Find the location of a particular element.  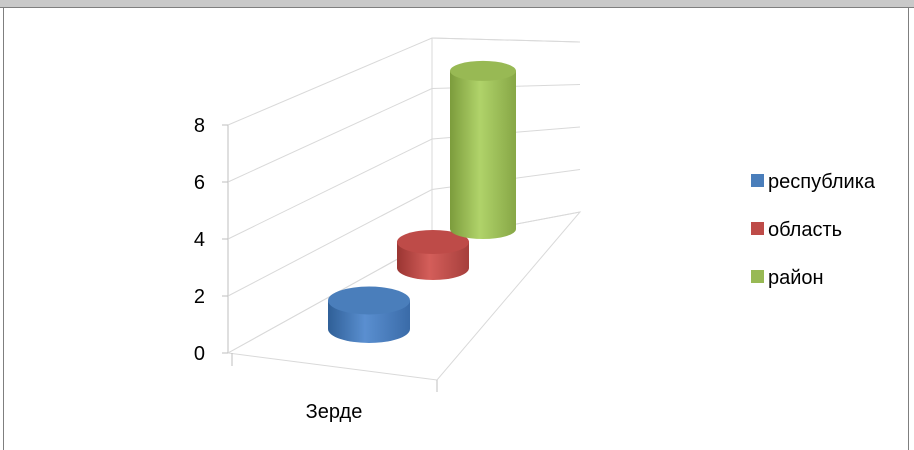

window-right-border is located at coordinates (908, 229).